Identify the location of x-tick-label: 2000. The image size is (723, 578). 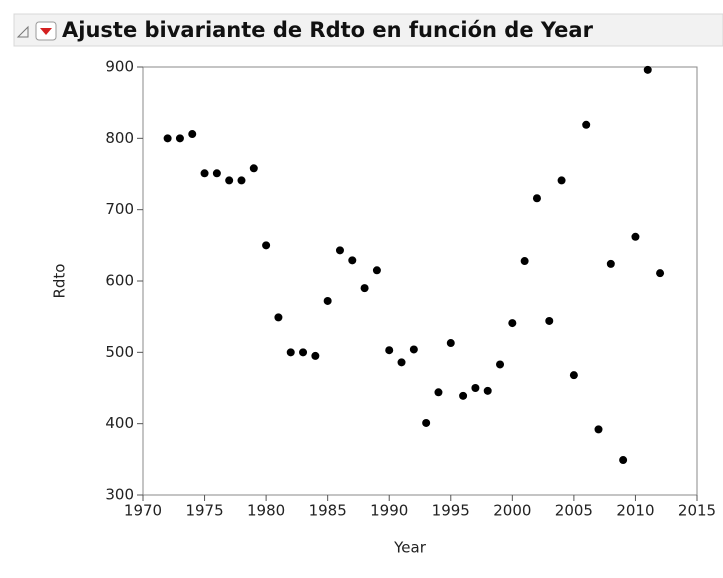
(512, 511).